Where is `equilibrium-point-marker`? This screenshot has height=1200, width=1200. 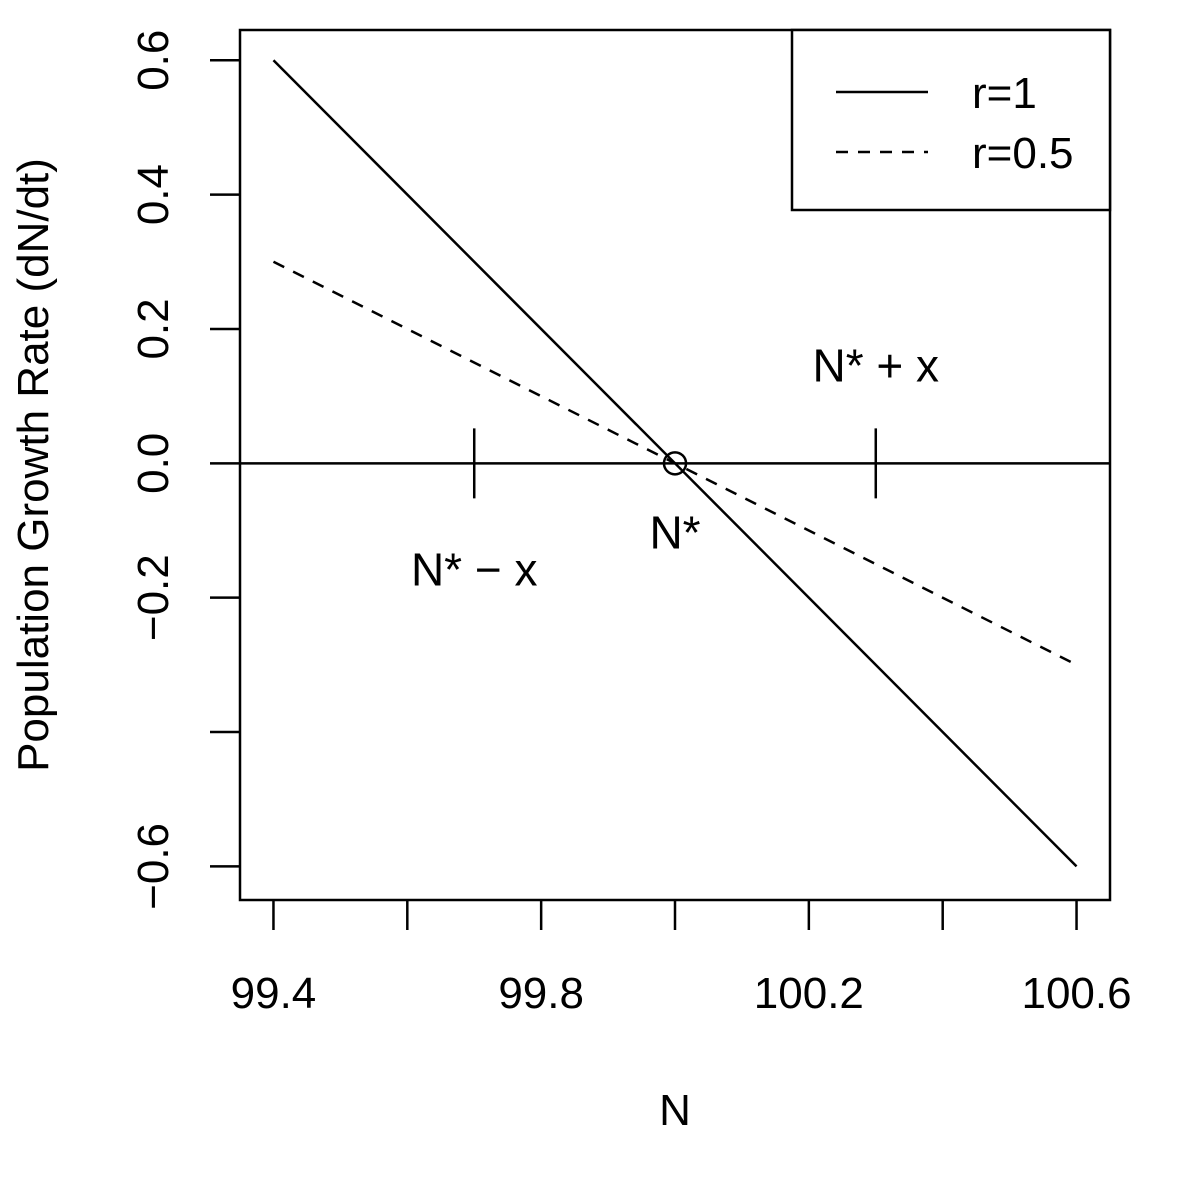 equilibrium-point-marker is located at coordinates (675, 463).